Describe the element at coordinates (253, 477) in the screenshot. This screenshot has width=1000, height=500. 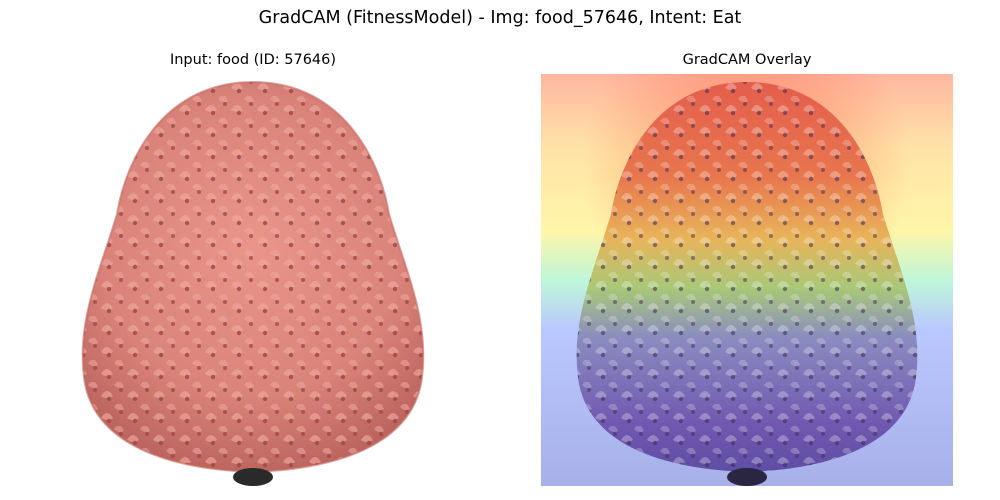
I see `stem-base` at that location.